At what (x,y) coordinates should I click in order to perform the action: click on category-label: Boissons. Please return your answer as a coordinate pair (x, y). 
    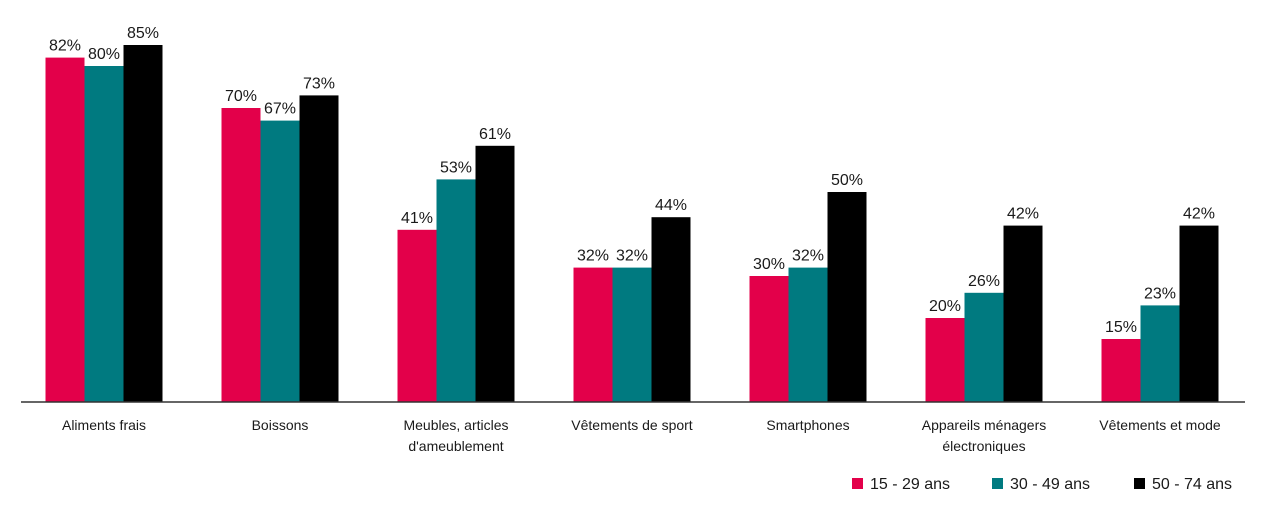
    Looking at the image, I should click on (280, 425).